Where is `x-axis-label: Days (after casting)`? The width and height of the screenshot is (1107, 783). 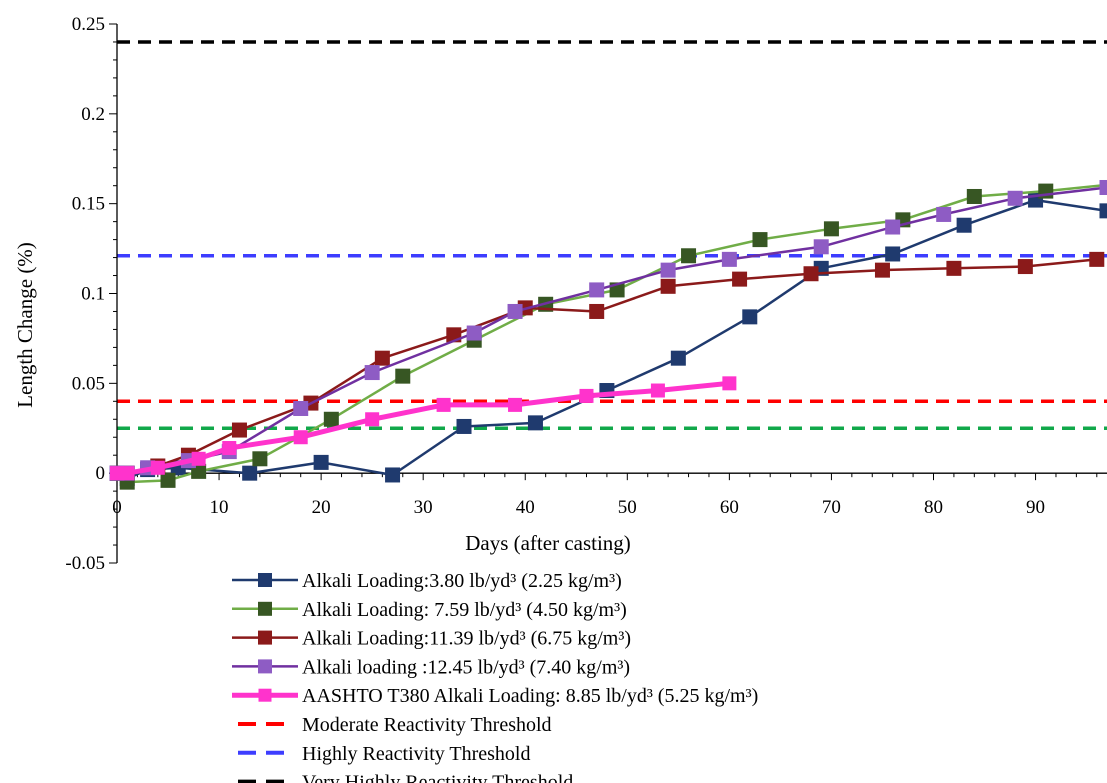
x-axis-label: Days (after casting) is located at coordinates (548, 543).